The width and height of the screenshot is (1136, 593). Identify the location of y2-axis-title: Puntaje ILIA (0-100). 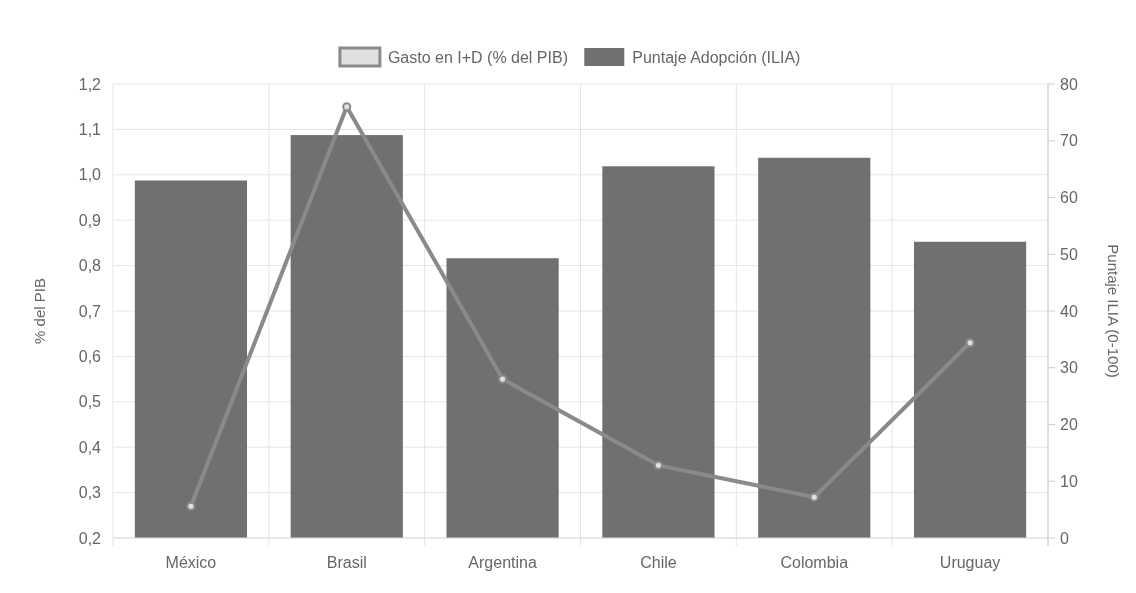
(1113, 311).